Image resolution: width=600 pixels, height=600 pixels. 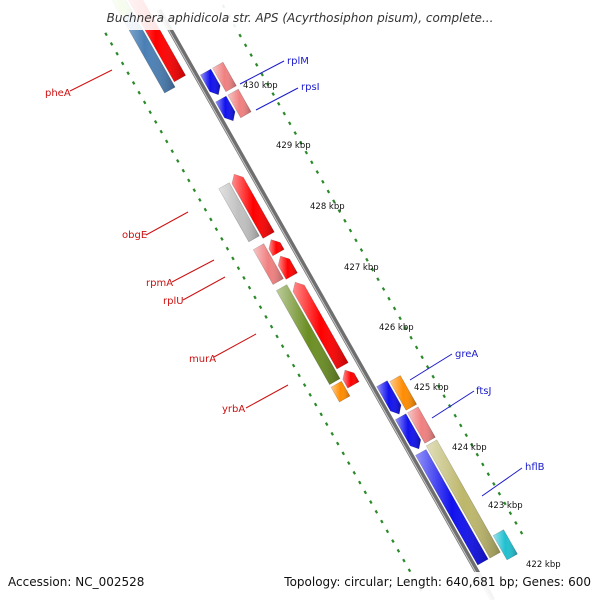 I want to click on leader-line-hflb, so click(x=502, y=482).